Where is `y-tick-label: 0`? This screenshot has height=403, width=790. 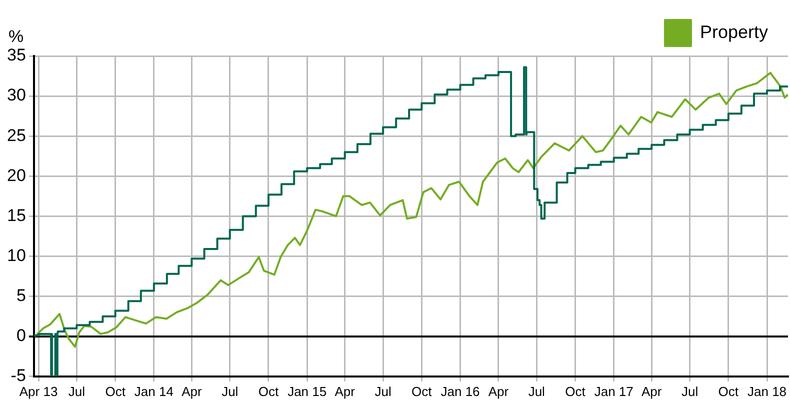 y-tick-label: 0 is located at coordinates (21, 336).